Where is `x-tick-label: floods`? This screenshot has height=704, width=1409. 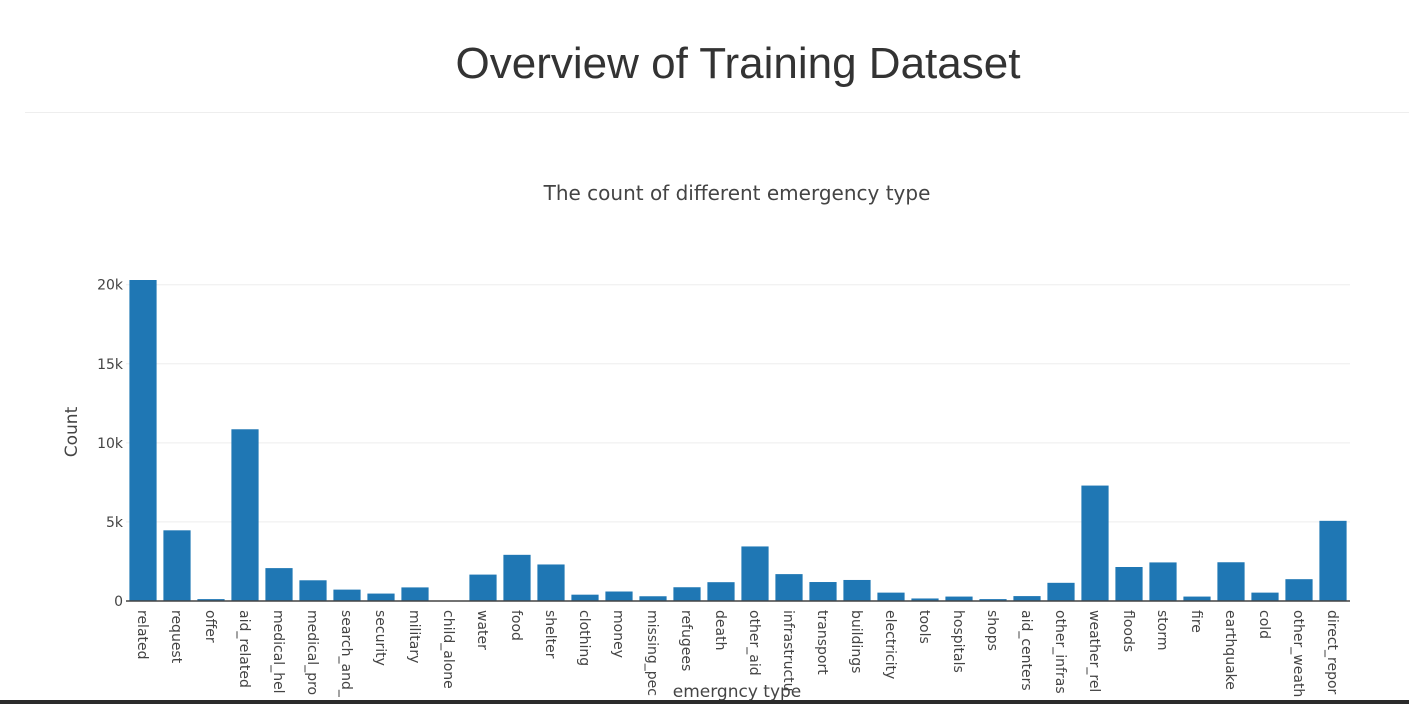
x-tick-label: floods is located at coordinates (1128, 631).